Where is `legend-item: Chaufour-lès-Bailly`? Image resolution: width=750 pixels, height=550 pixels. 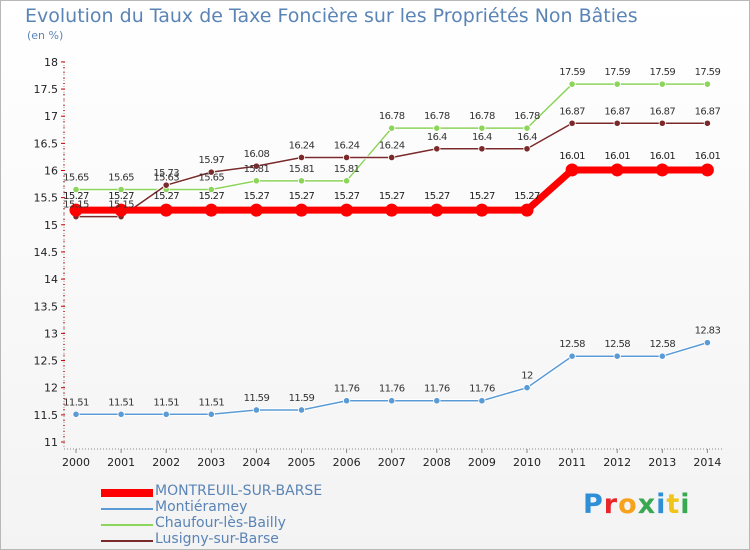 legend-item: Chaufour-lès-Bailly is located at coordinates (251, 524).